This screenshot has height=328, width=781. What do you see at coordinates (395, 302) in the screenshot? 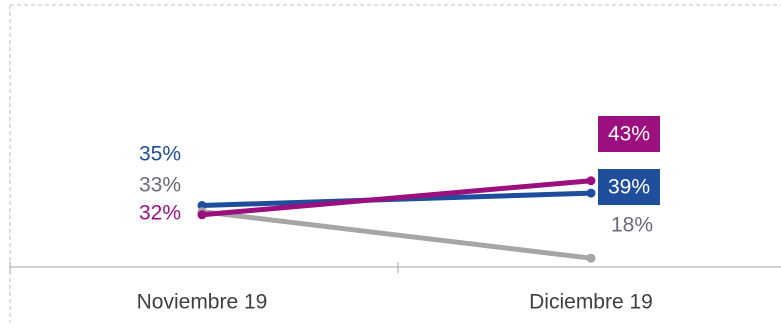
I see `x-tick-labels: Noviembre 19 Diciembre 19` at bounding box center [395, 302].